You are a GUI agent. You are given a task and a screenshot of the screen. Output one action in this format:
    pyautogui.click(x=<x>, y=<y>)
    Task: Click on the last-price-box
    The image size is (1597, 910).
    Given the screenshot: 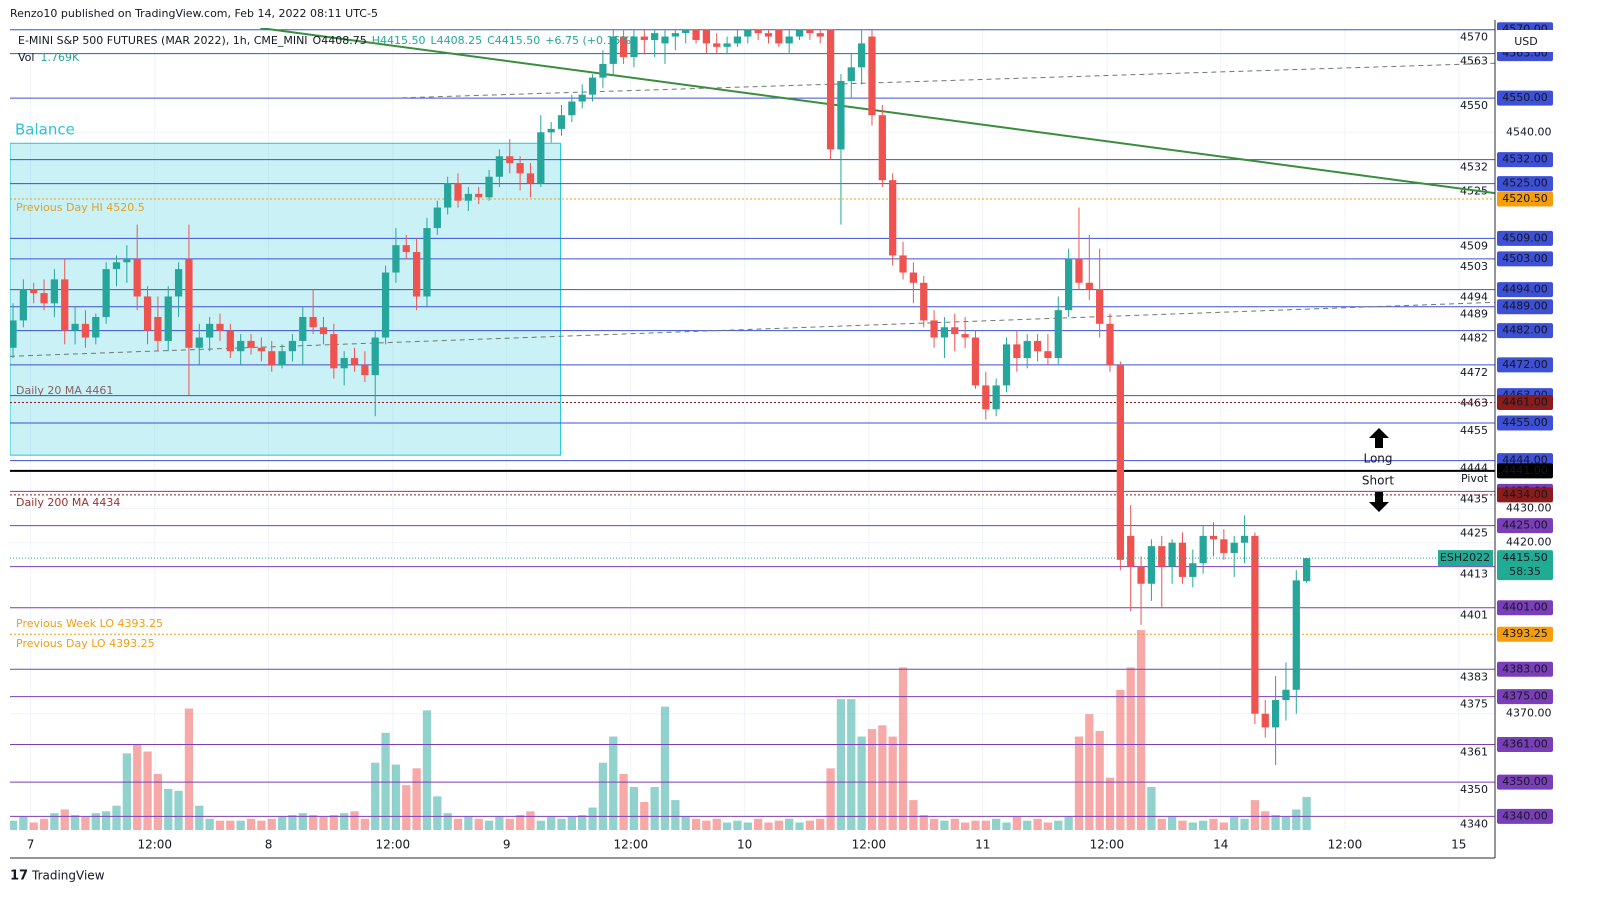 What is the action you would take?
    pyautogui.click(x=1525, y=565)
    